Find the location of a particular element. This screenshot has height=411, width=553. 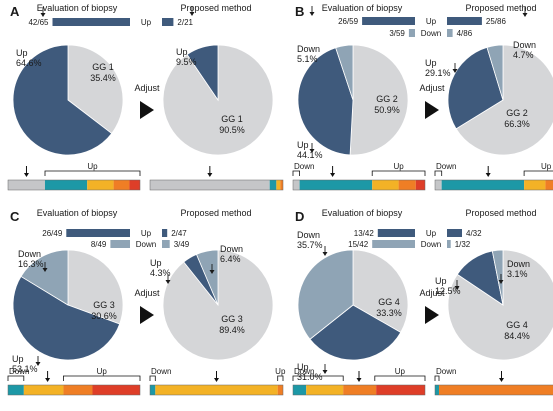

pie-pct-down: 3.1% is located at coordinates (517, 274).